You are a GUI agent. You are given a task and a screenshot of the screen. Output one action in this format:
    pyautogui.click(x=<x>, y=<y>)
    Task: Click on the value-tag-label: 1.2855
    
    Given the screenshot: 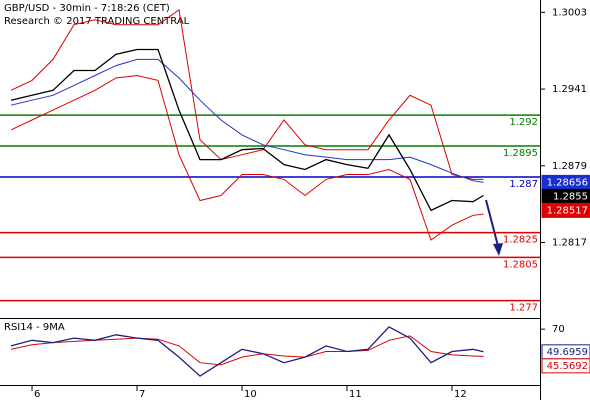 What is the action you would take?
    pyautogui.click(x=570, y=196)
    